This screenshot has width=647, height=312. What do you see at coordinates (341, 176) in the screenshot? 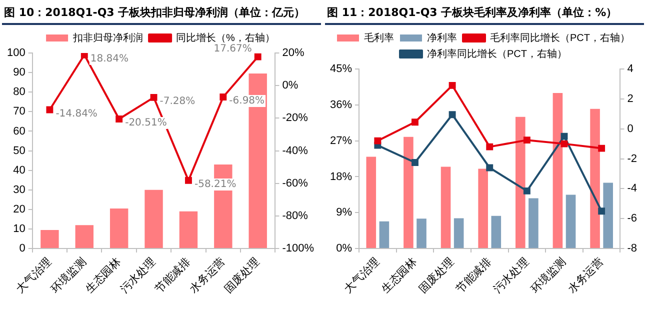
I see `y-tick-label: 18%` at bounding box center [341, 176].